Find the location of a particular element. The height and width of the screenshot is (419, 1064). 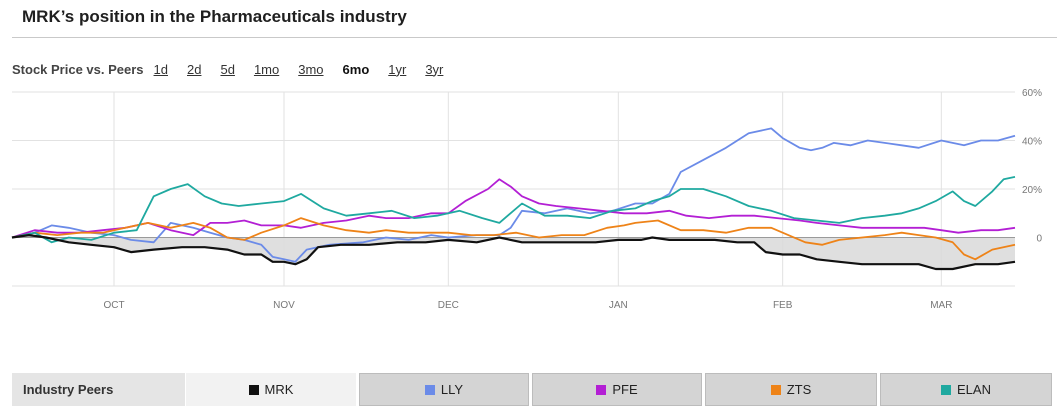

industry-peers-bar: Industry Peers MRK LLY PFE ZTS ELAN is located at coordinates (534, 389).